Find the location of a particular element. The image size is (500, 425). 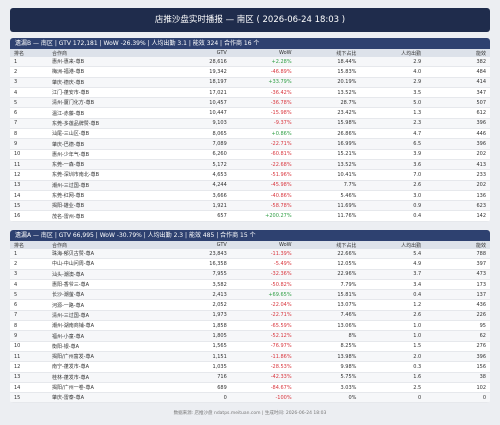

cell: 62 is located at coordinates (457, 336).